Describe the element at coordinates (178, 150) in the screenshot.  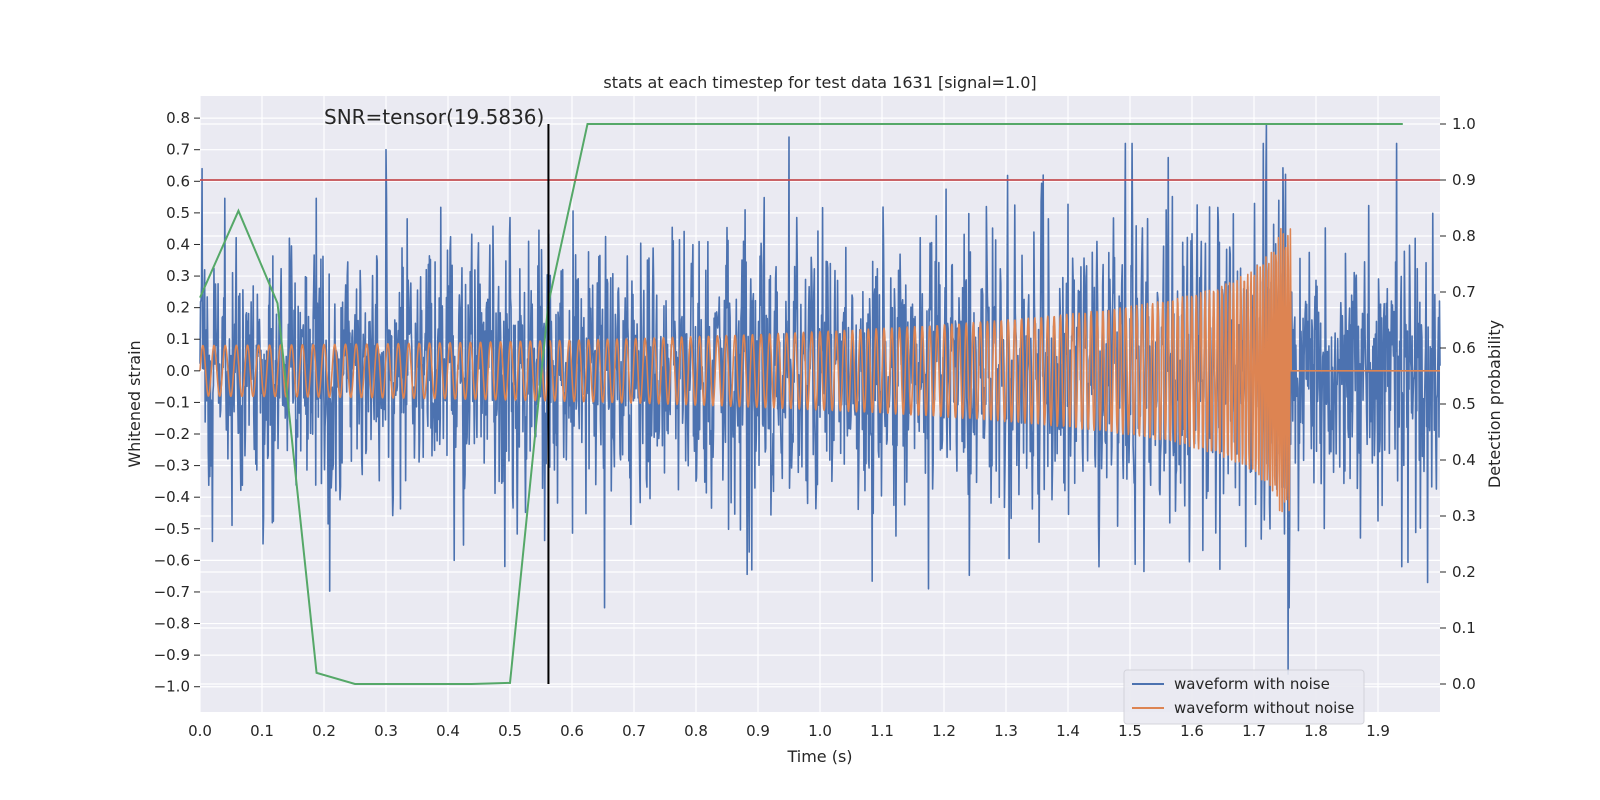
I see `y-tick-label: 0.7` at that location.